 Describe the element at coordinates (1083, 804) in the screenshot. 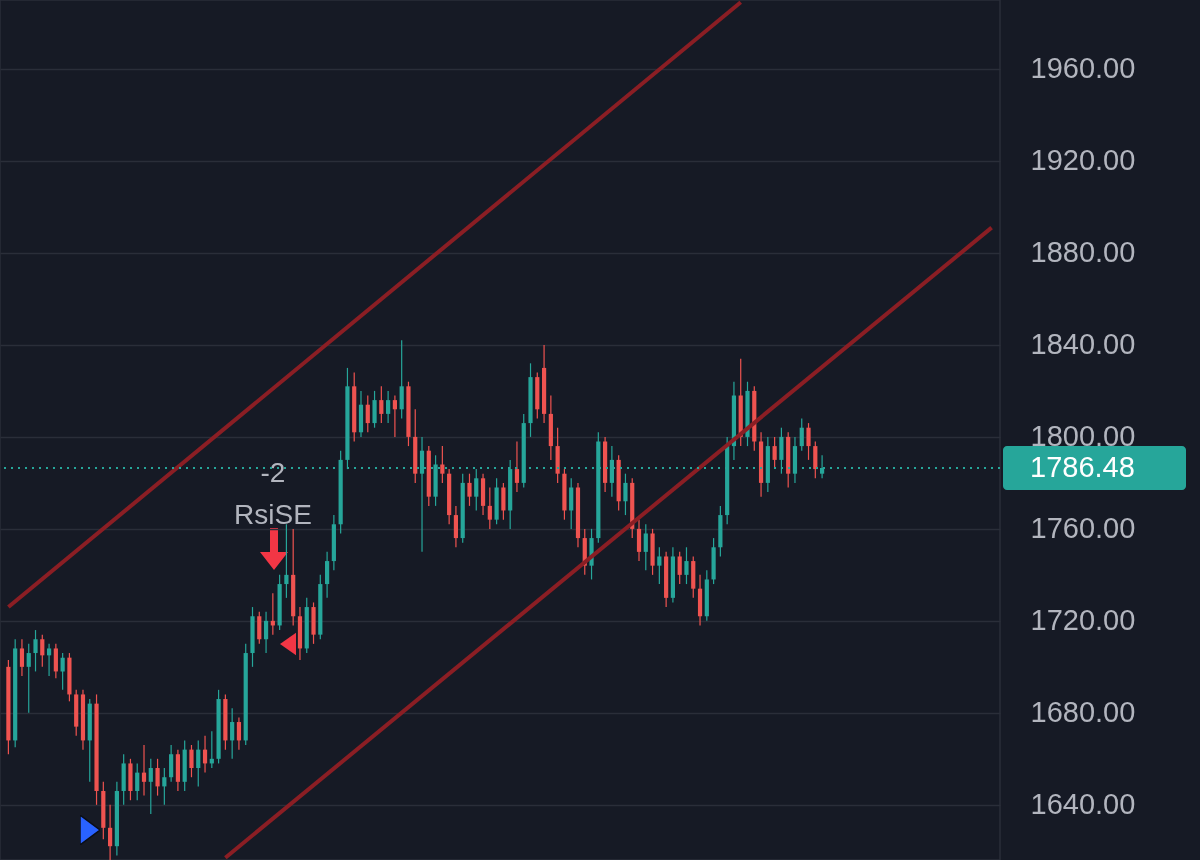

I see `y-tick-label: 1640.00` at that location.